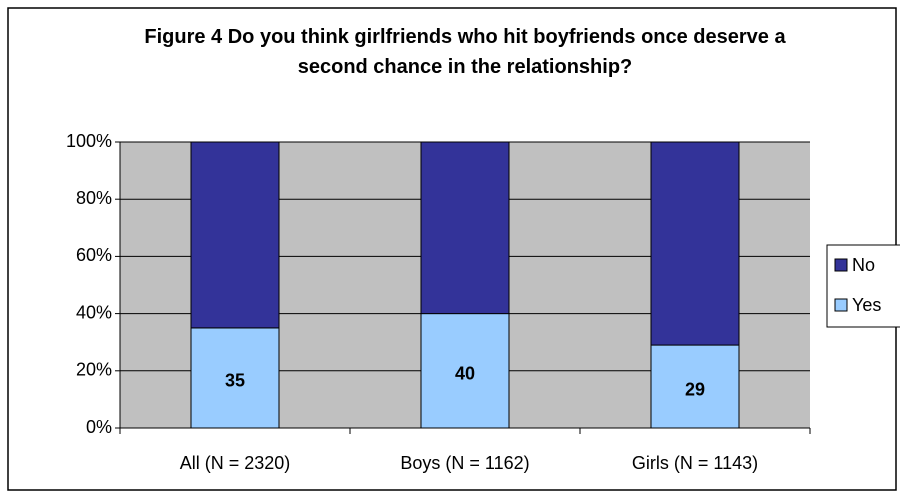 The height and width of the screenshot is (499, 900). What do you see at coordinates (863, 265) in the screenshot?
I see `legend-label: No` at bounding box center [863, 265].